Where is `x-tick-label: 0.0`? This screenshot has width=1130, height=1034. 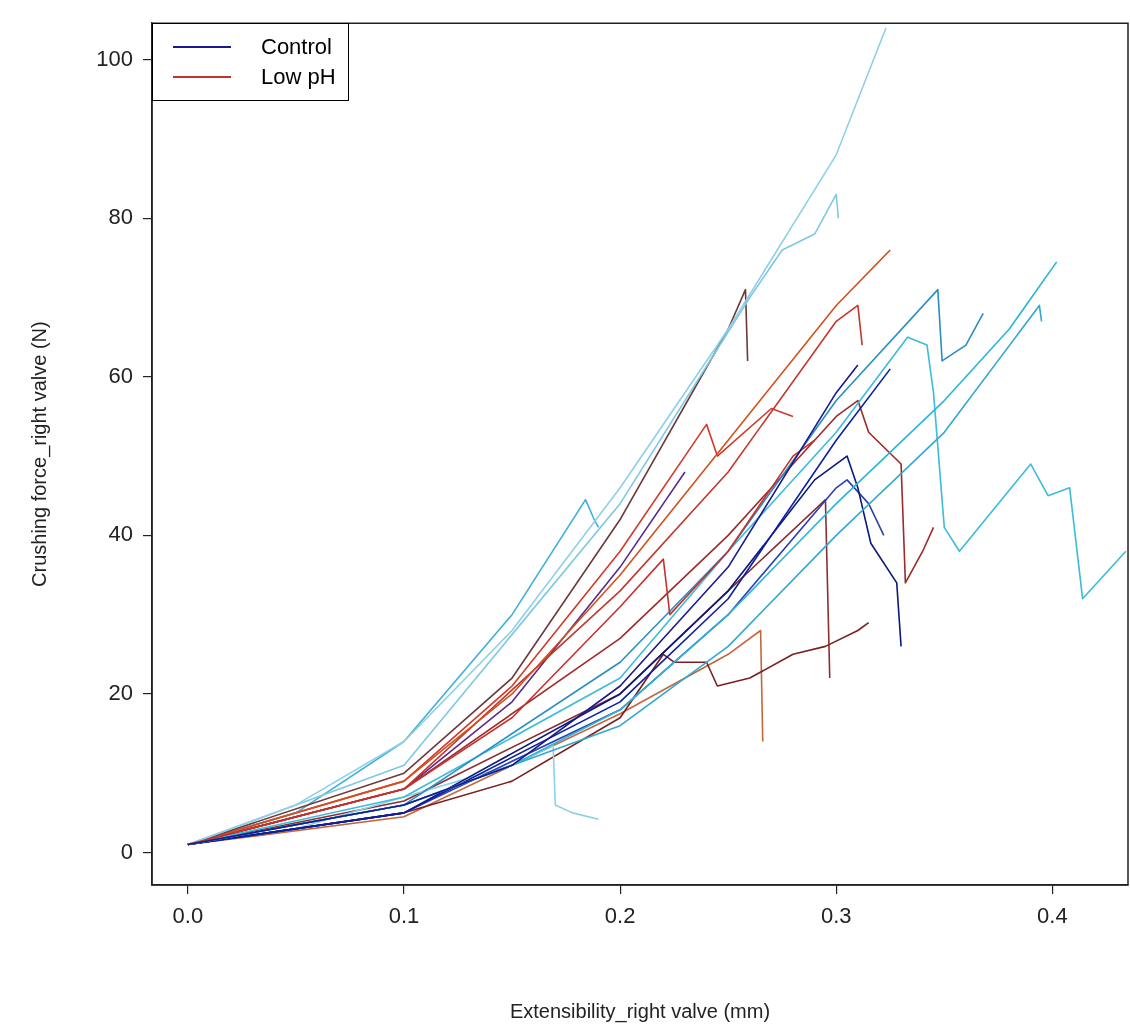 x-tick-label: 0.0 is located at coordinates (188, 916).